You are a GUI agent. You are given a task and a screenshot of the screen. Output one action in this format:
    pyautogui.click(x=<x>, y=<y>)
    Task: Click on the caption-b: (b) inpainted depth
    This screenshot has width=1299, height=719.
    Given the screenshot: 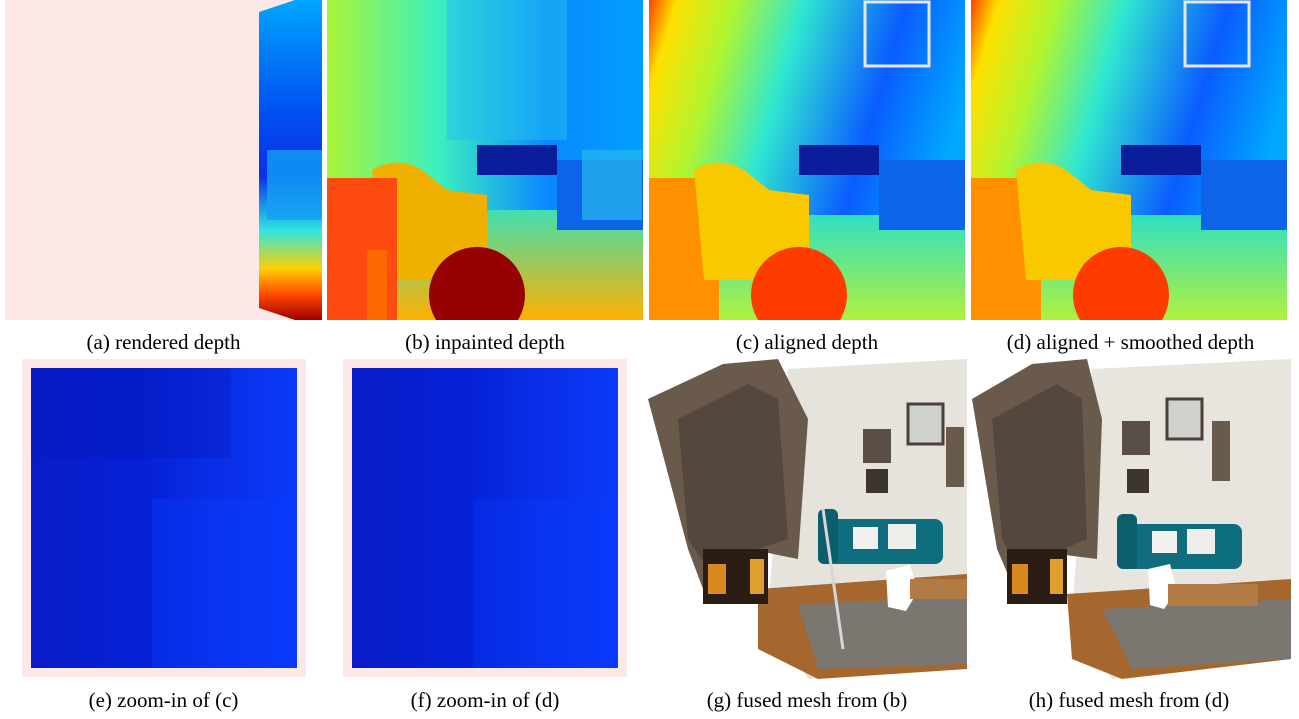 What is the action you would take?
    pyautogui.click(x=485, y=342)
    